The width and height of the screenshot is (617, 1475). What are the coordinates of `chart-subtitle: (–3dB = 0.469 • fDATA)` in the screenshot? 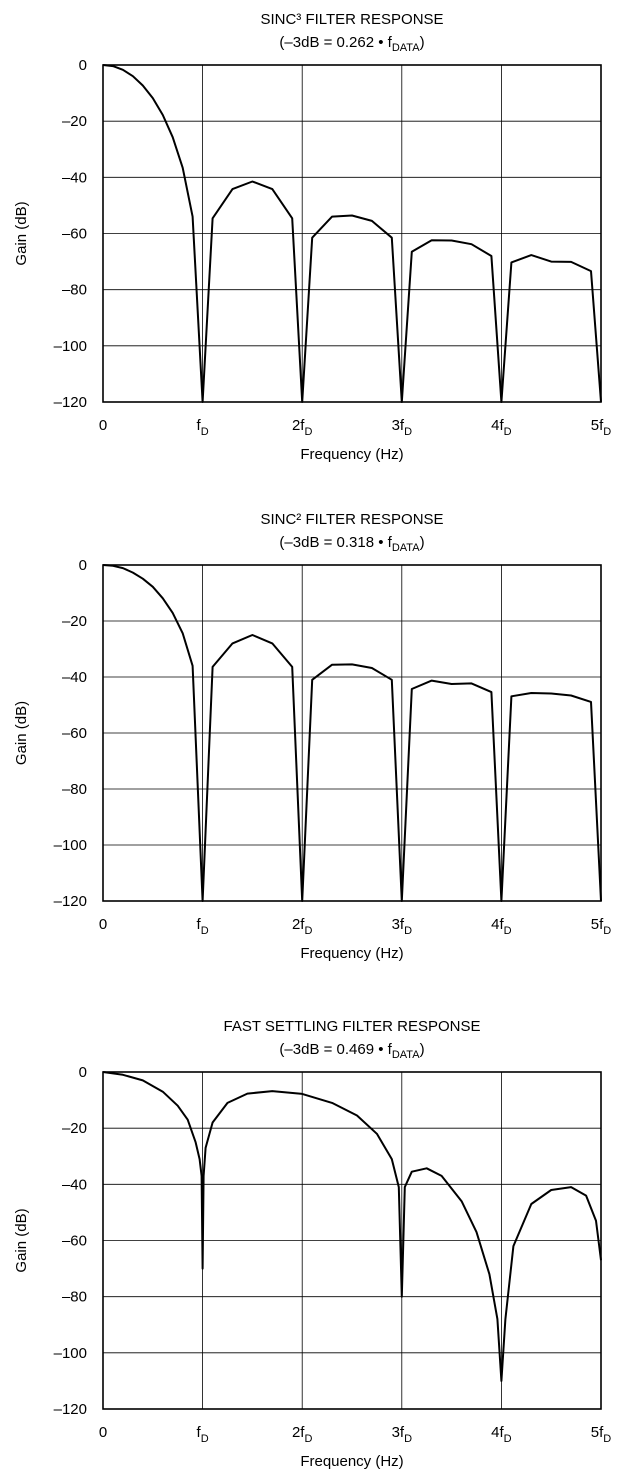 It's located at (351, 1051).